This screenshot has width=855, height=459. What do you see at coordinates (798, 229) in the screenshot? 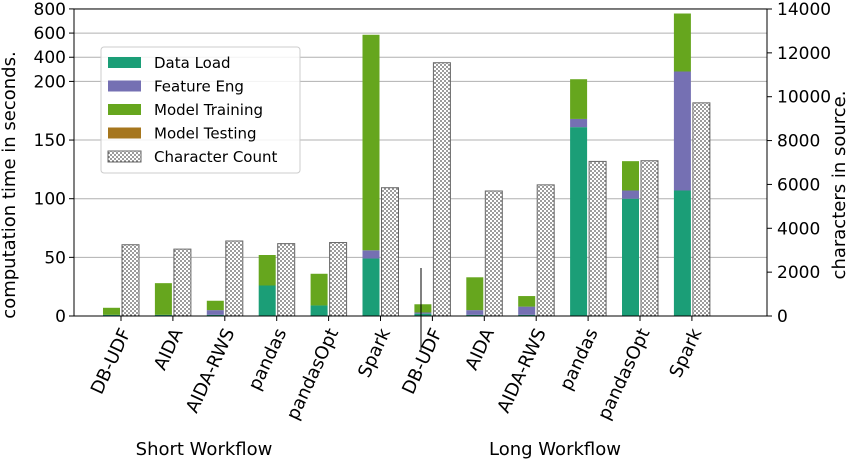
I see `y2-tick-label: 4000` at bounding box center [798, 229].